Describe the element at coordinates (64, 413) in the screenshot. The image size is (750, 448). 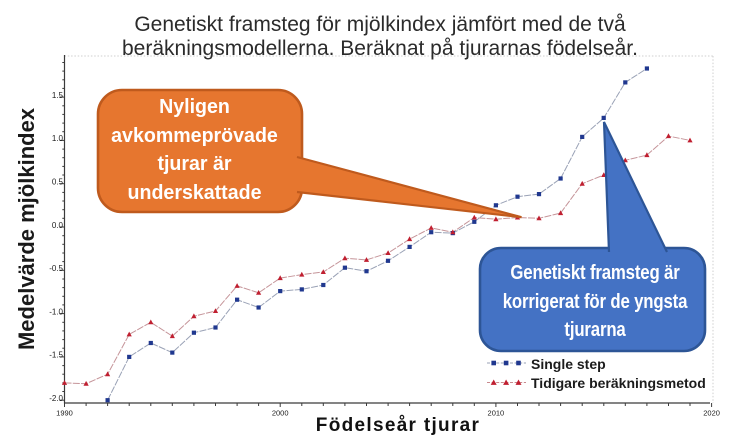
I see `svg-text: 1990` at that location.